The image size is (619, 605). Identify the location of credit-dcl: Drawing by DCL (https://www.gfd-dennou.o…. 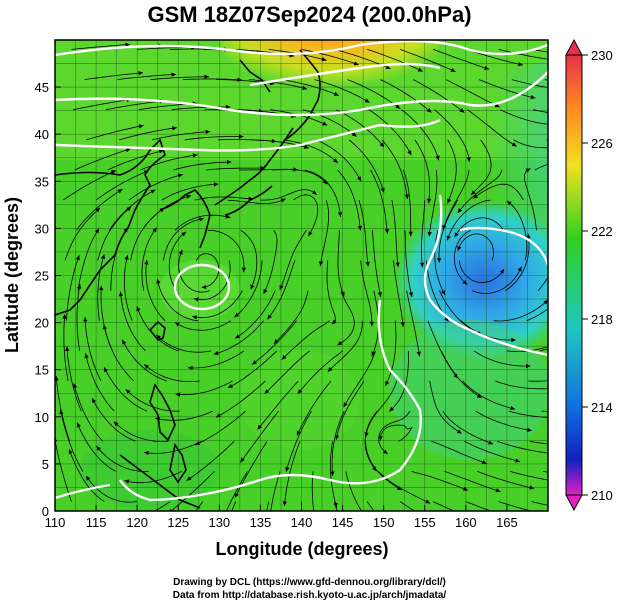
(309, 582).